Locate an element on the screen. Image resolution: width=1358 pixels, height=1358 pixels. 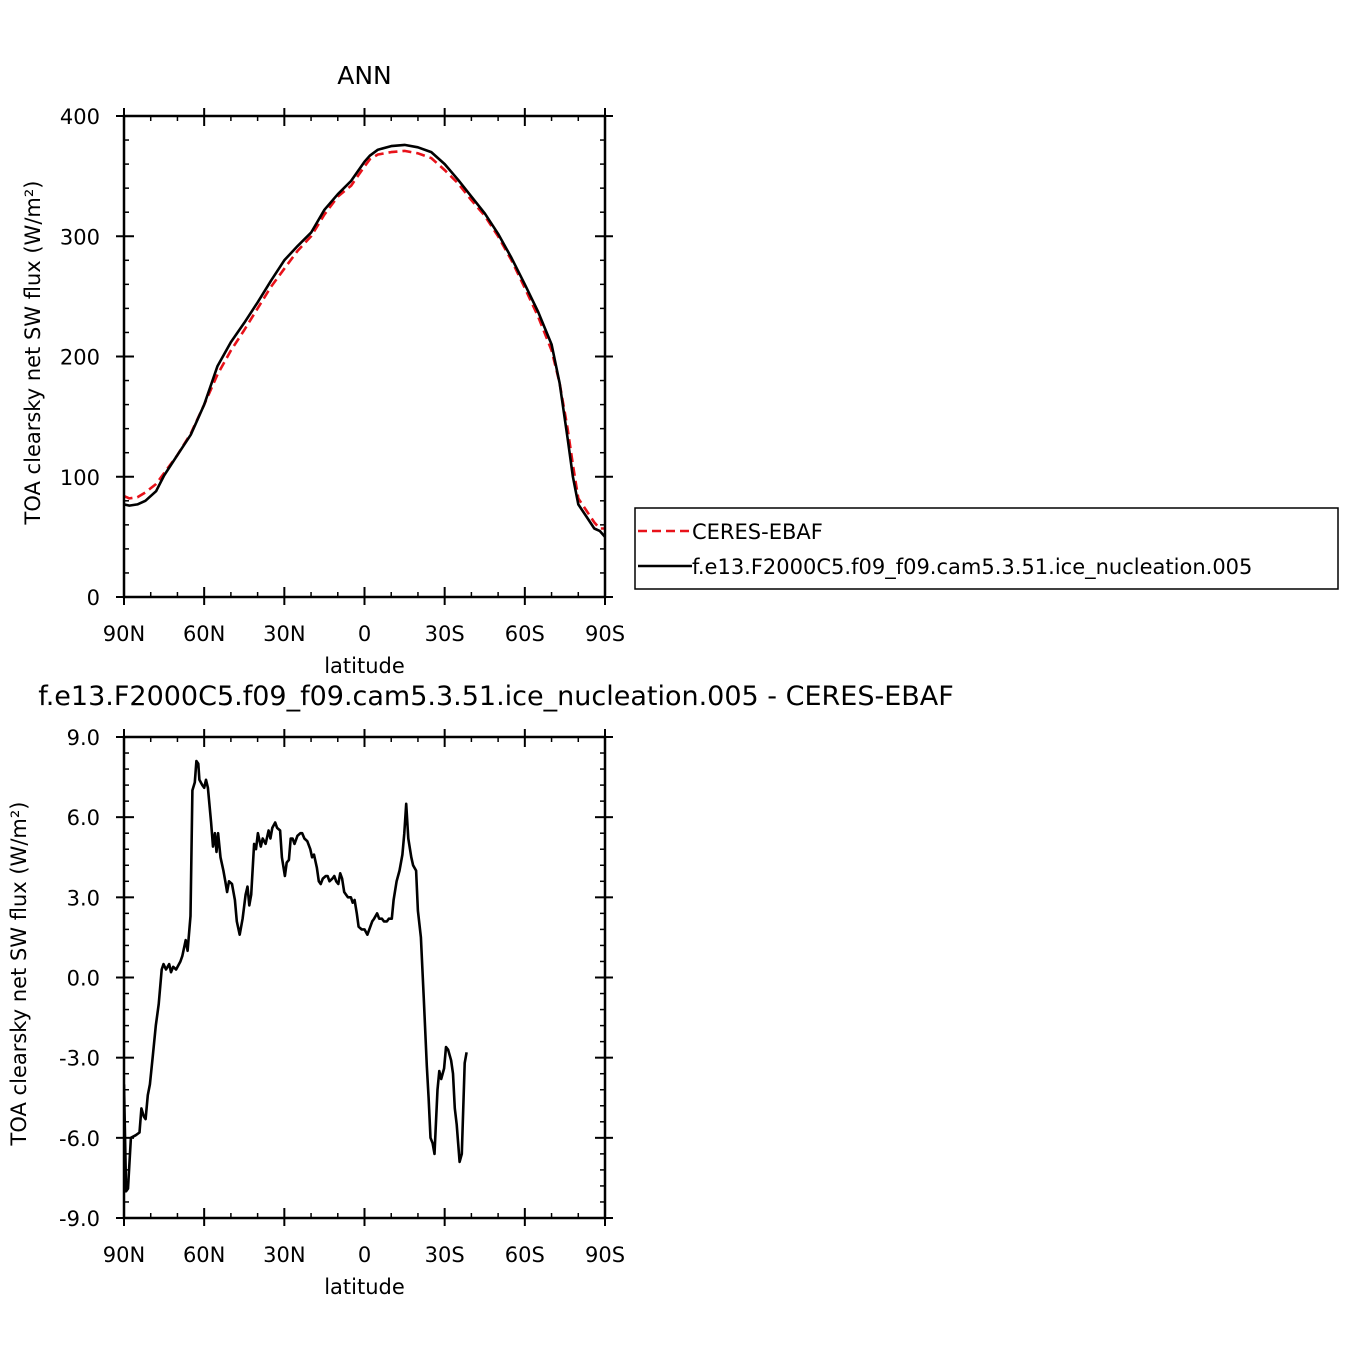
legend-box is located at coordinates (986, 548).